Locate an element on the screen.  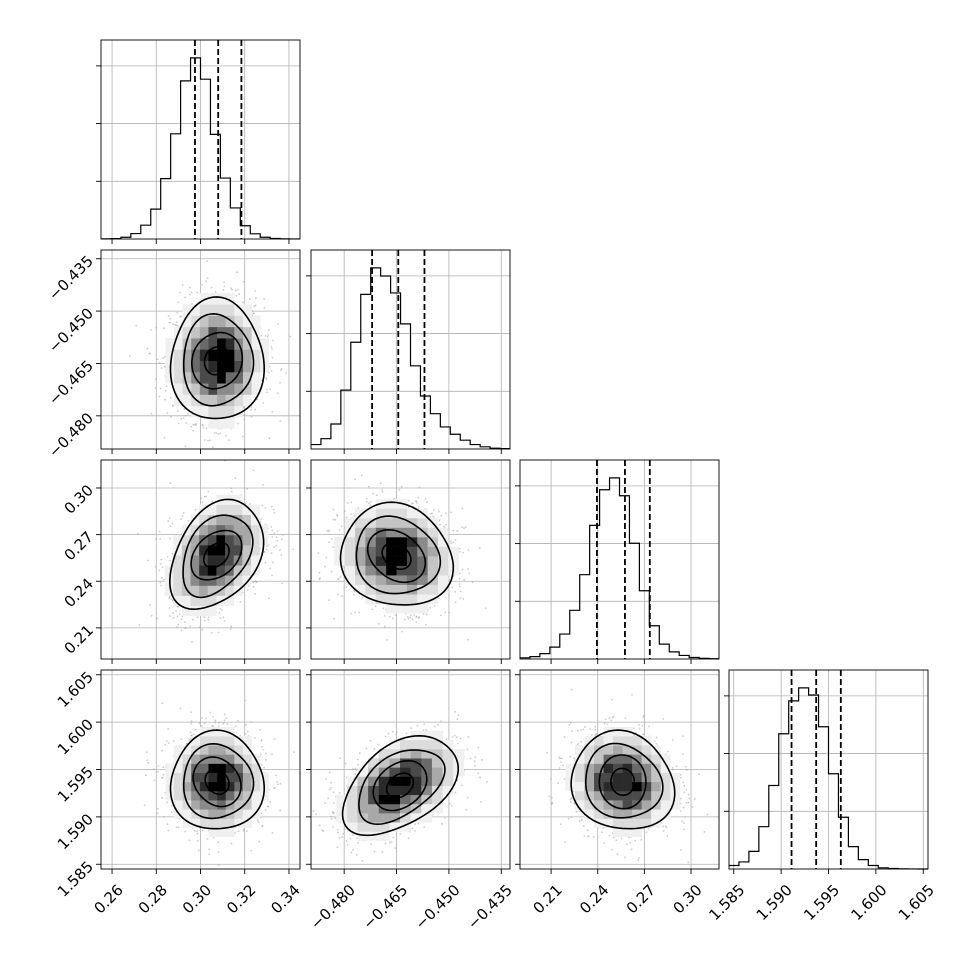
y-tick-label: 1.590 is located at coordinates (75, 831).